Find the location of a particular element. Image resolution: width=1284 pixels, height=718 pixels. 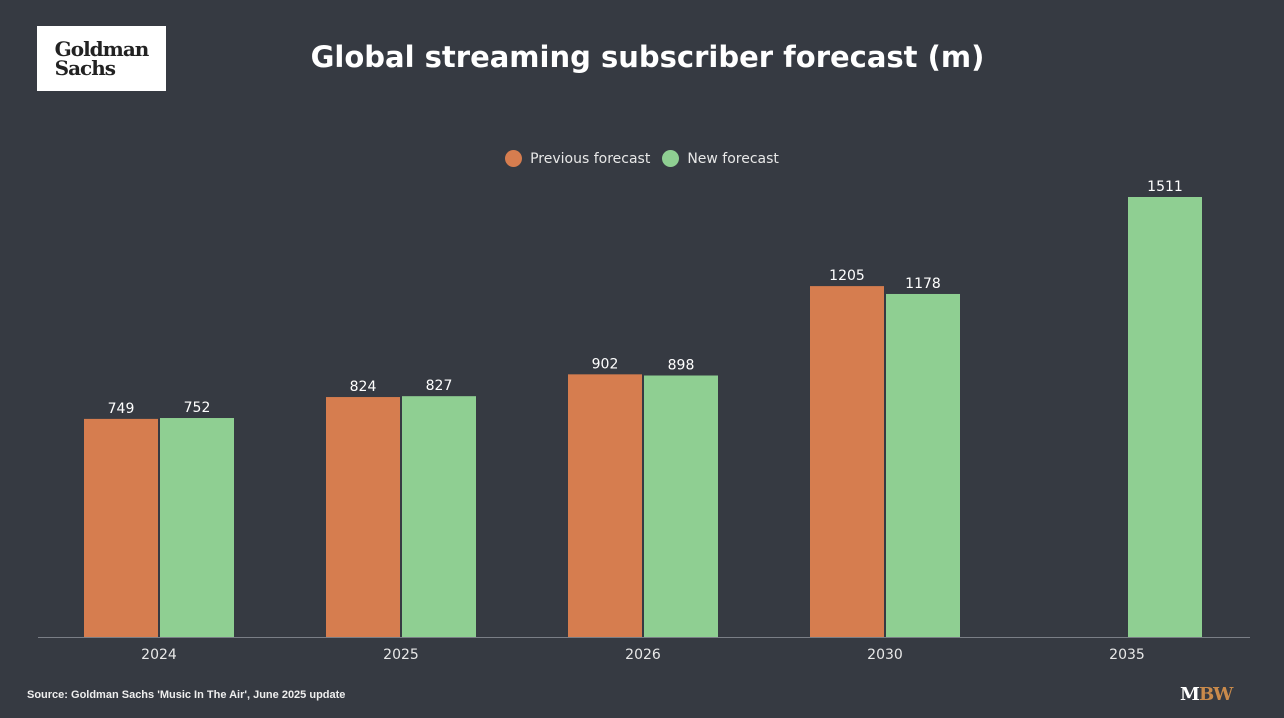

chart-title: Global streaming subscriber forecast (m) is located at coordinates (647, 57).